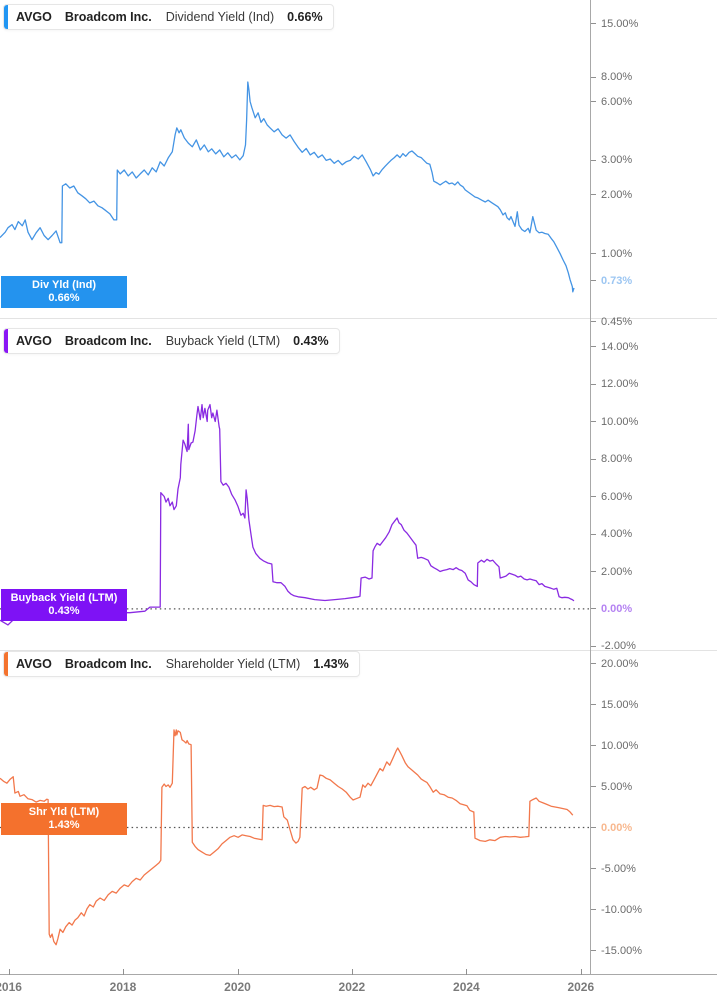 The height and width of the screenshot is (1005, 717). Describe the element at coordinates (64, 597) in the screenshot. I see `badge-label: Buyback Yield (LTM)` at that location.